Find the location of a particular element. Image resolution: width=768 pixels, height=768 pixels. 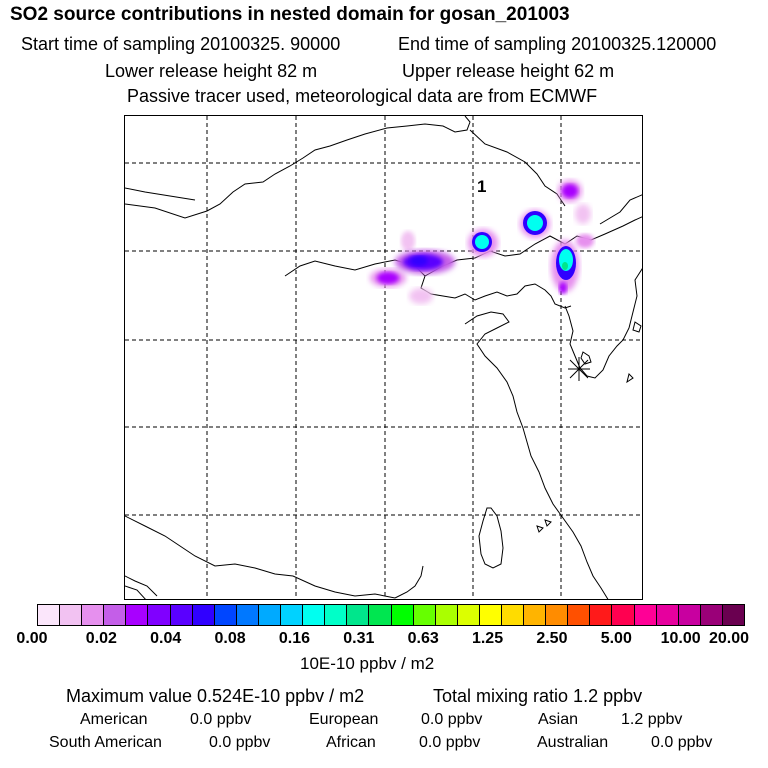

receptor-marker is located at coordinates (579, 369).